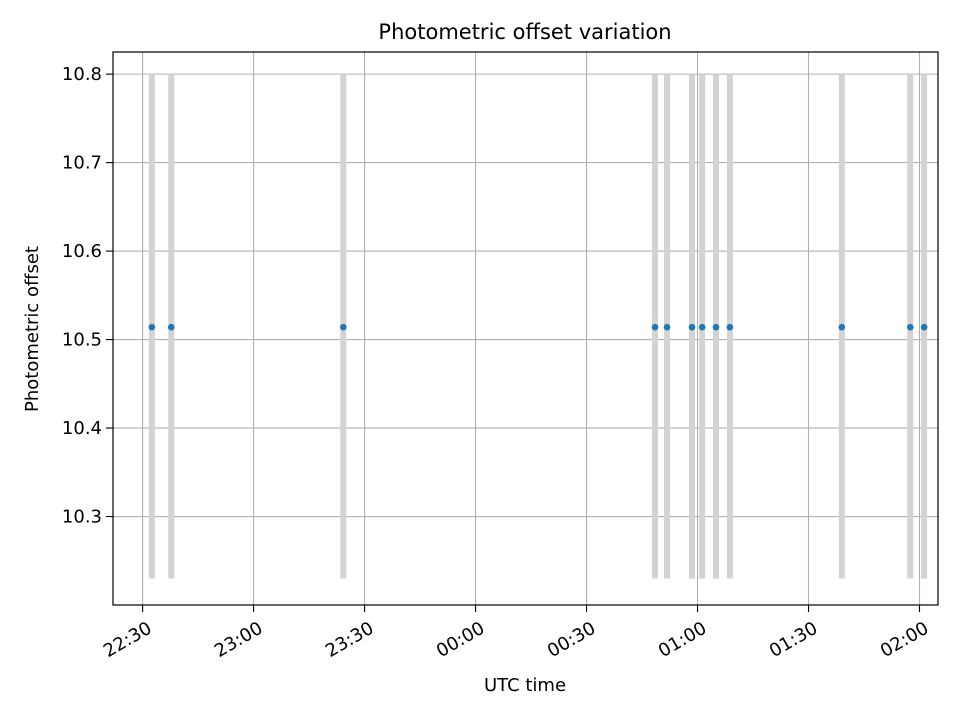 This screenshot has height=720, width=960. Describe the element at coordinates (82, 74) in the screenshot. I see `y-tick-label: 10.8` at that location.